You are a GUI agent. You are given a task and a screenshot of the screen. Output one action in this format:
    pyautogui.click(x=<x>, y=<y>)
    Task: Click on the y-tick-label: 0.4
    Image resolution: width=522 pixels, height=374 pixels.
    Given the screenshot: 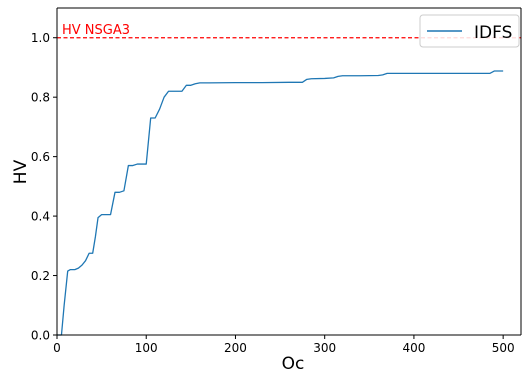 What is the action you would take?
    pyautogui.click(x=40, y=217)
    